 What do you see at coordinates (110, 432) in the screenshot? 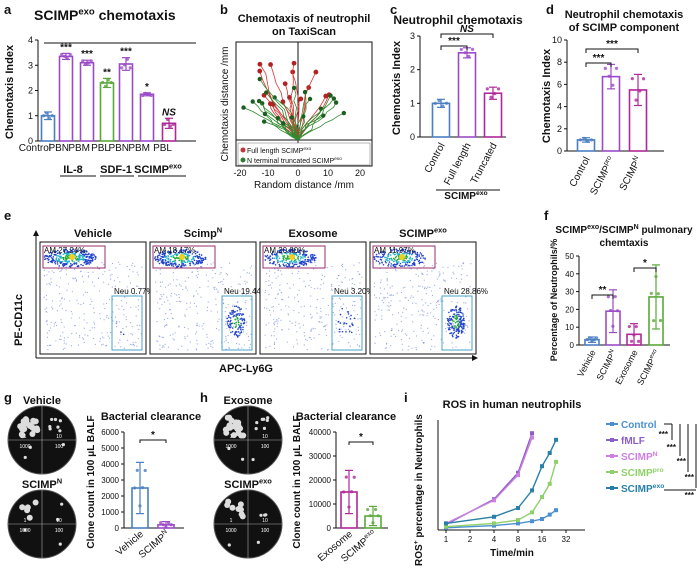
I see `y-tick-label: 6000` at bounding box center [110, 432].